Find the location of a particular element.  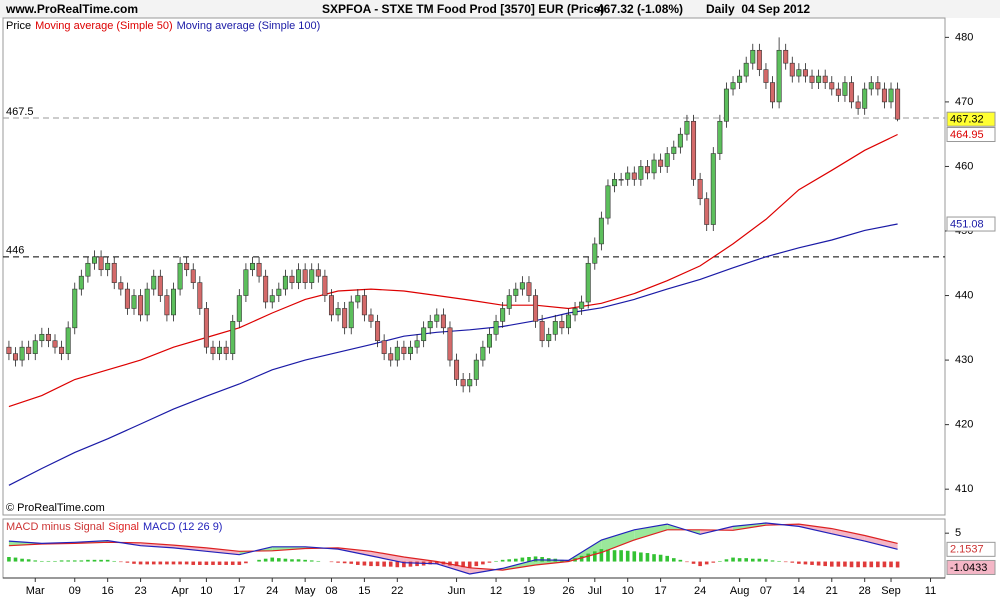

legend-entry: Moving average (Simple 50) is located at coordinates (104, 26).